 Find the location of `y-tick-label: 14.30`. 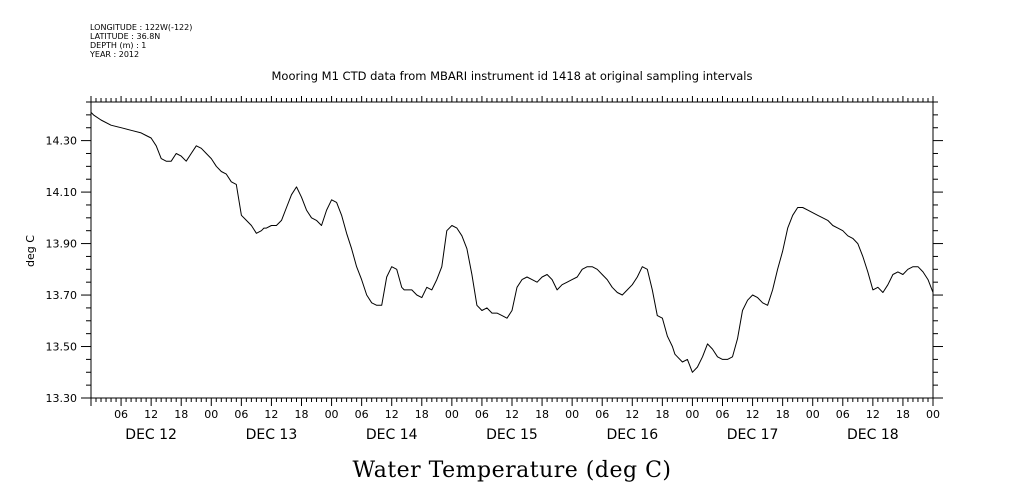

y-tick-label: 14.30 is located at coordinates (62, 141).